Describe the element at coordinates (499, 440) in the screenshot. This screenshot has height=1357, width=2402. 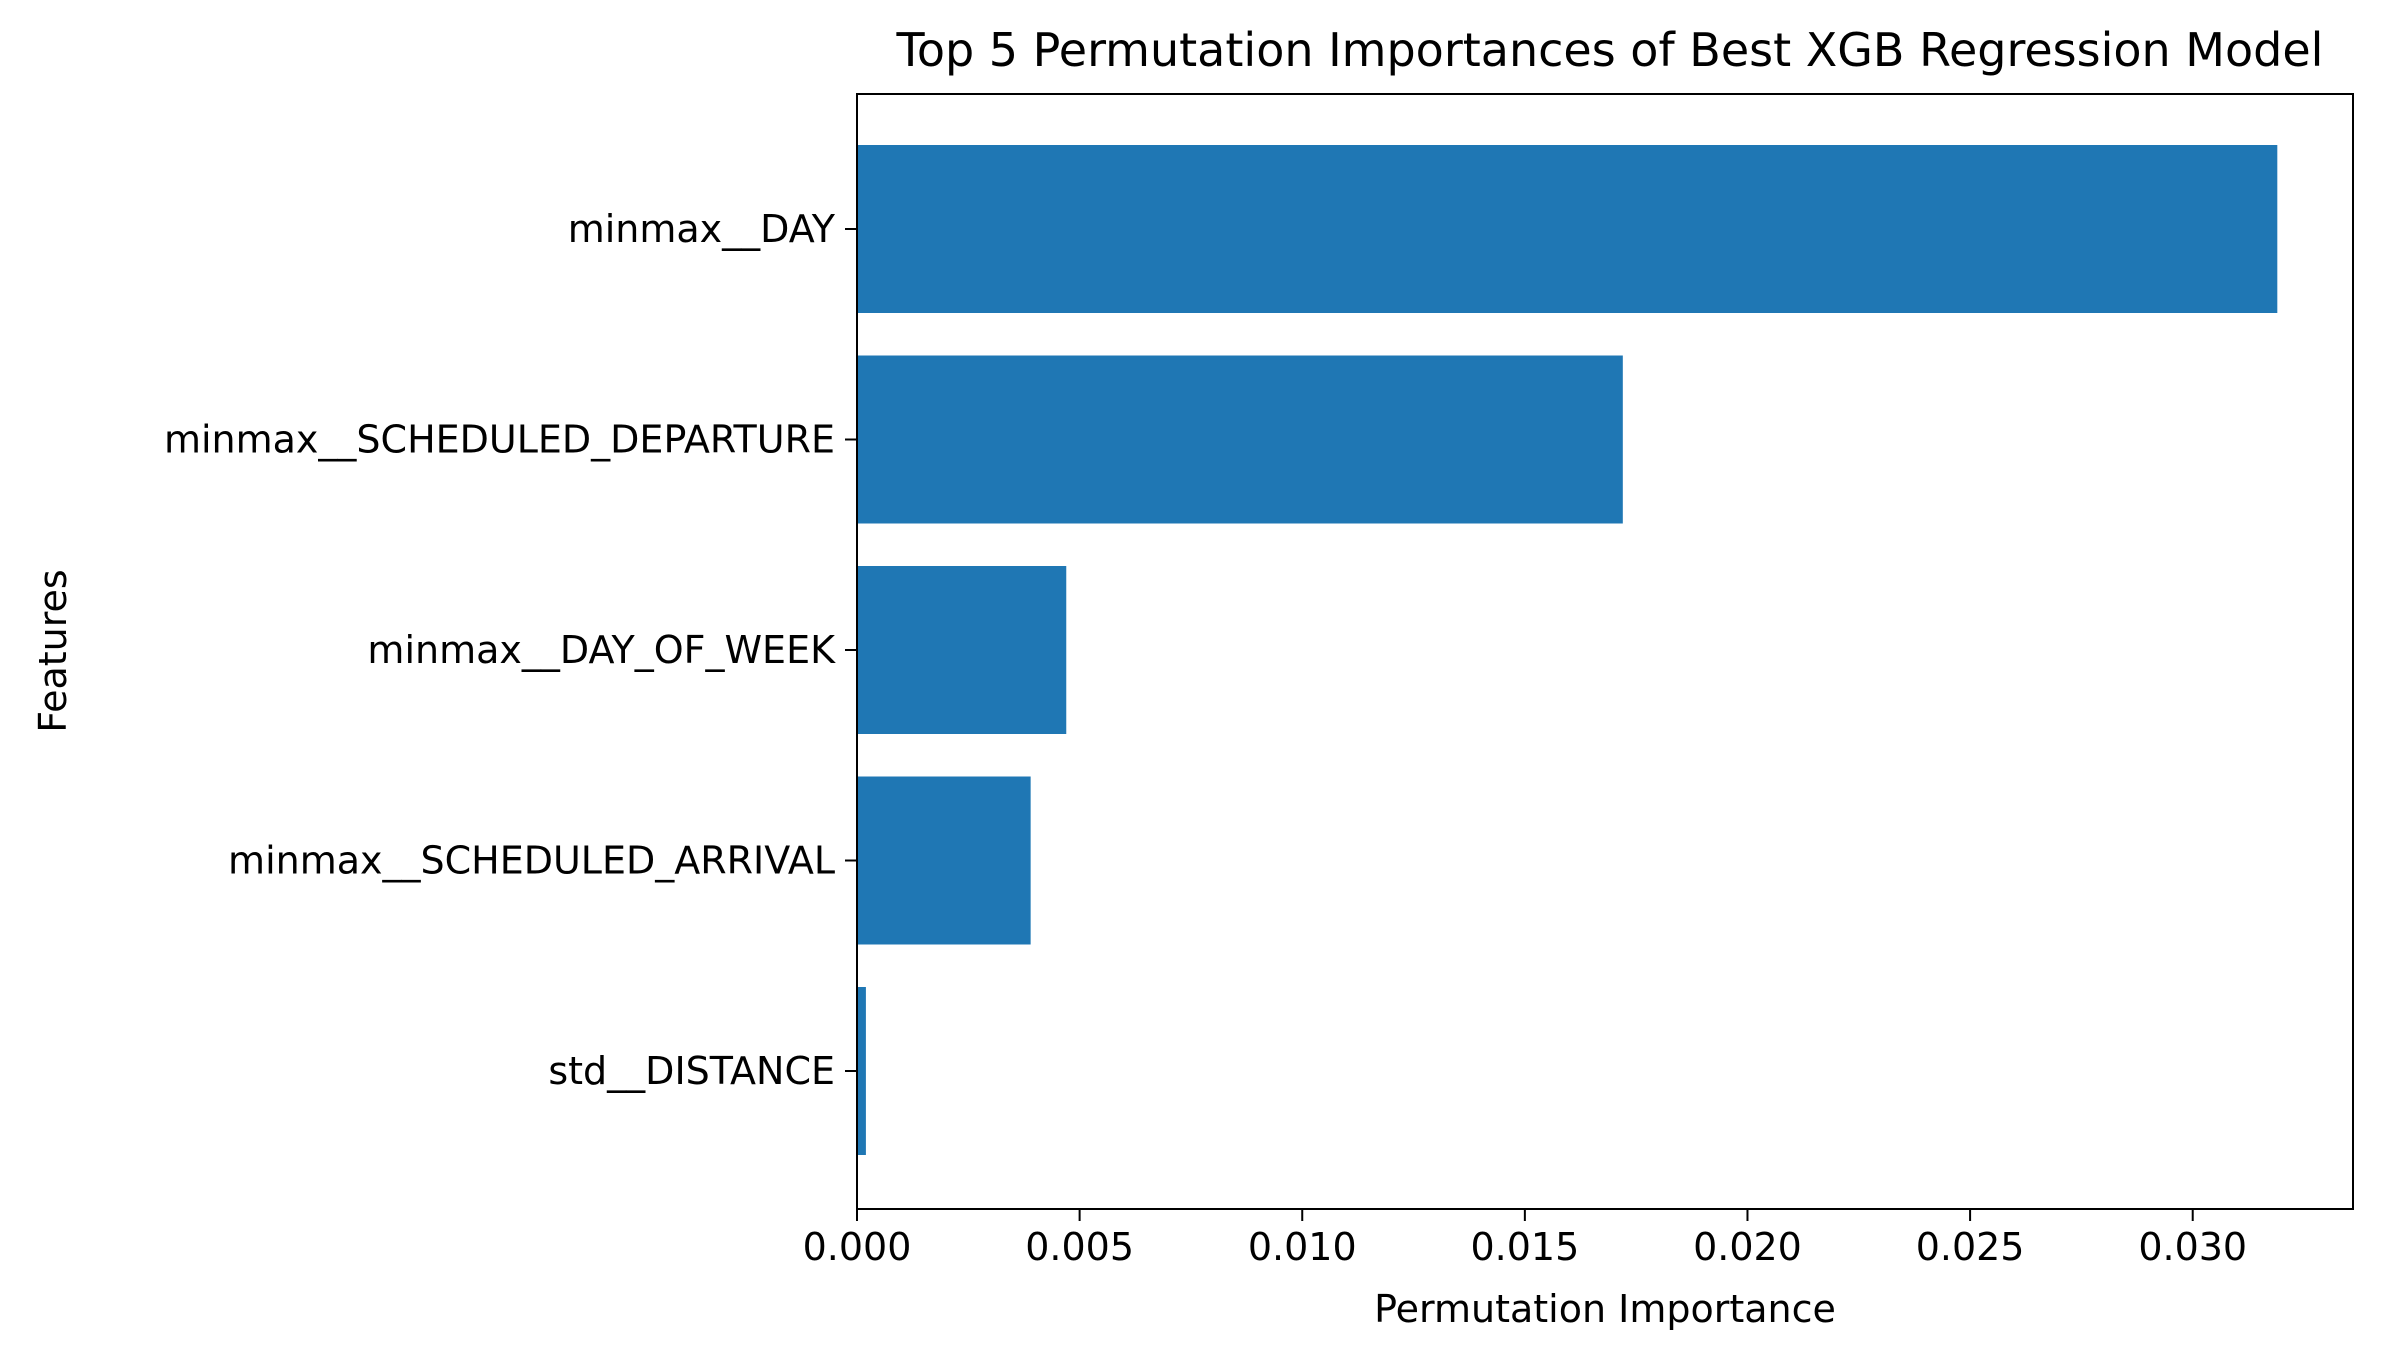
I see `y-tick-label: minmax__SCHEDULED_DEPARTURE` at that location.